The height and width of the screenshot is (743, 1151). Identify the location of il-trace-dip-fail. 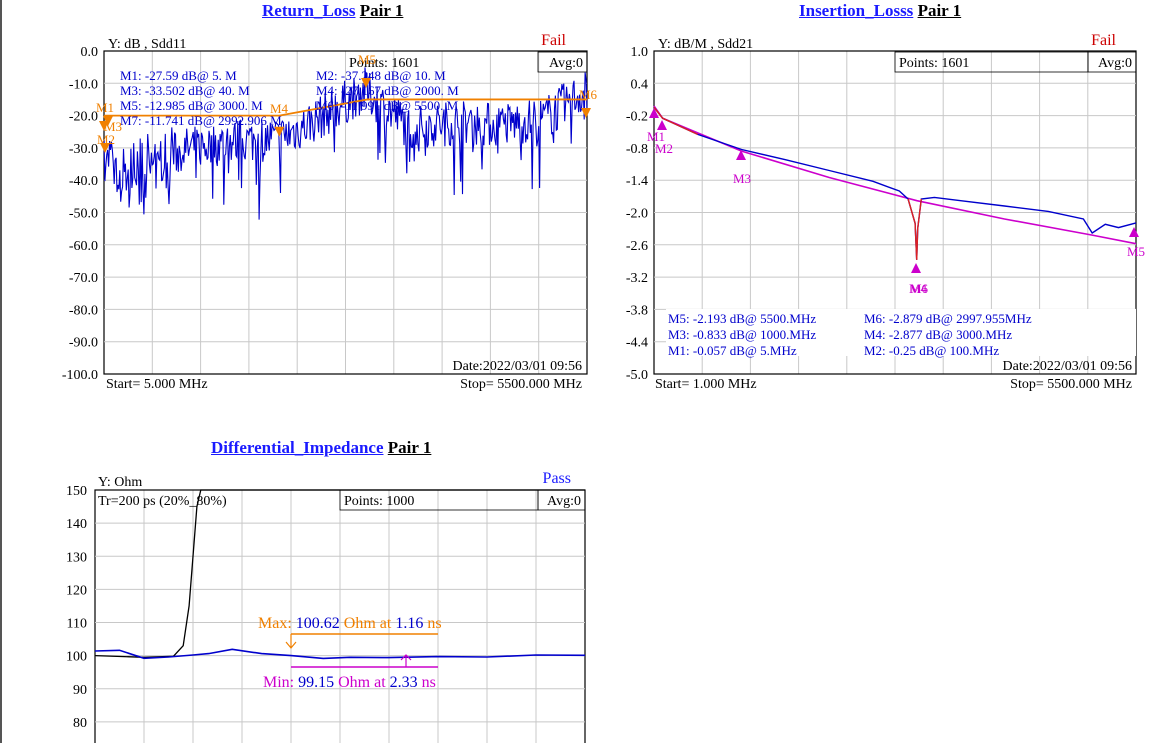
(914, 229).